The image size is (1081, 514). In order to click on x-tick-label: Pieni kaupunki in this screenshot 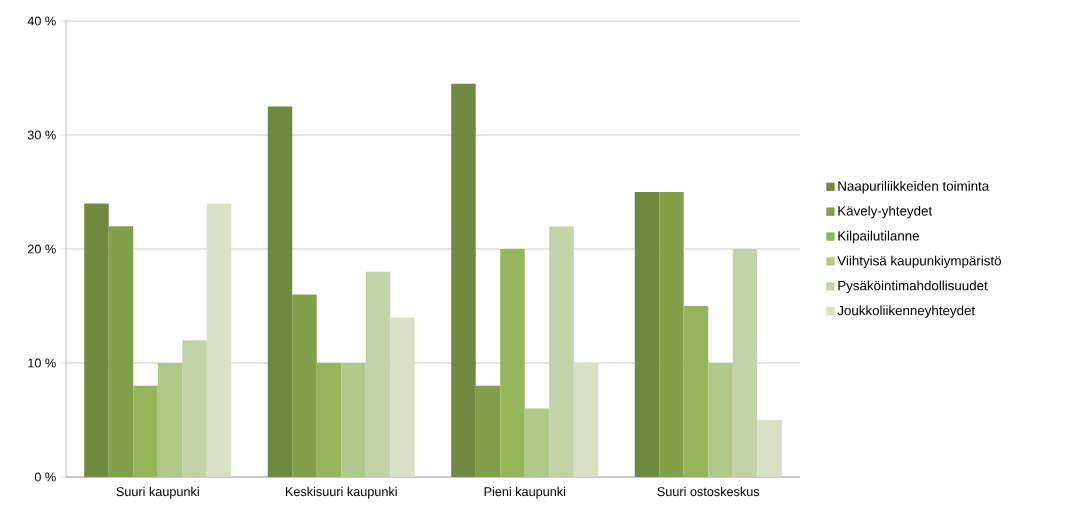, I will do `click(525, 492)`.